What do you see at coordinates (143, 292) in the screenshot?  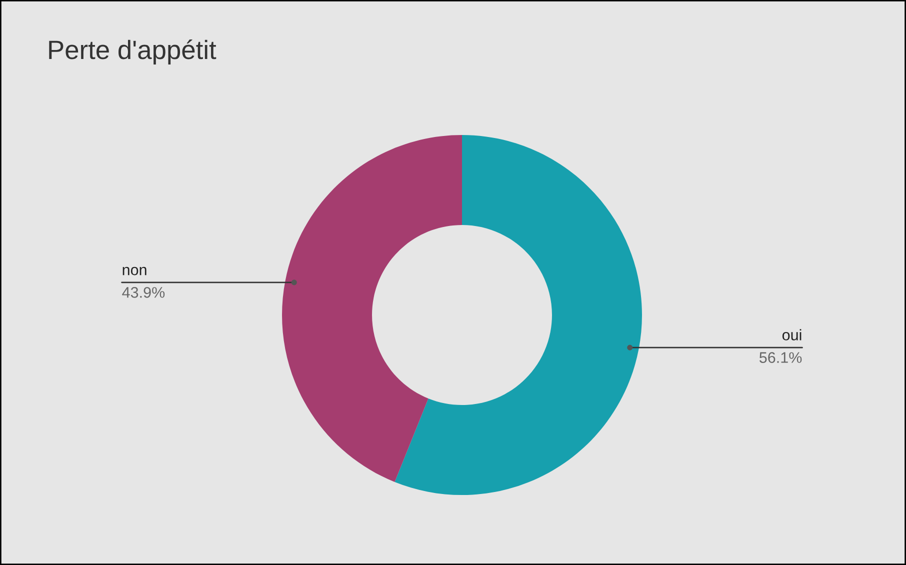 I see `data-label: 43.9%` at bounding box center [143, 292].